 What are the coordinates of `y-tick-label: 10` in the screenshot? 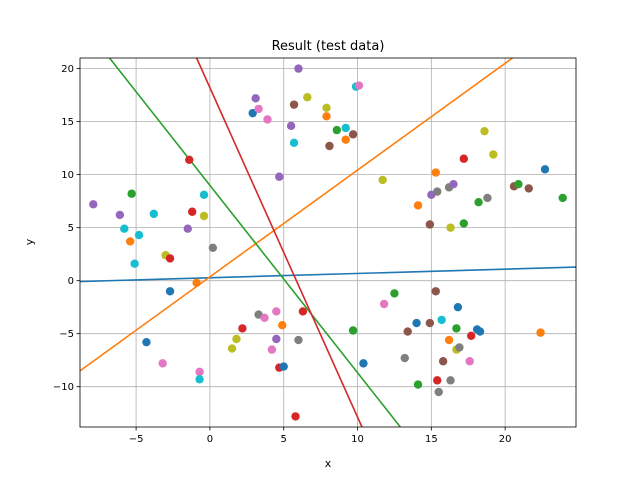 It's located at (67, 175).